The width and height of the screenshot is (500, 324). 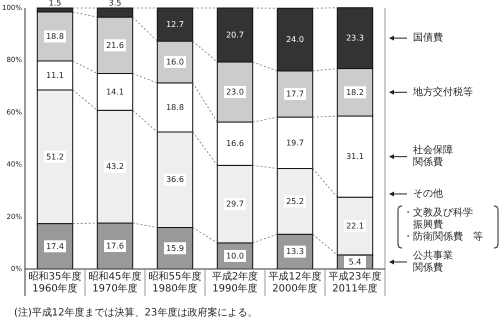 I want to click on data-label: 23.0, so click(x=235, y=92).